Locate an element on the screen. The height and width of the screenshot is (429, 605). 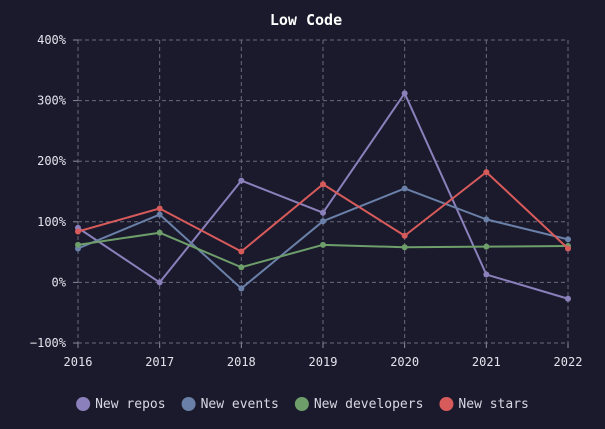
x-tick-label: 2021 is located at coordinates (486, 362).